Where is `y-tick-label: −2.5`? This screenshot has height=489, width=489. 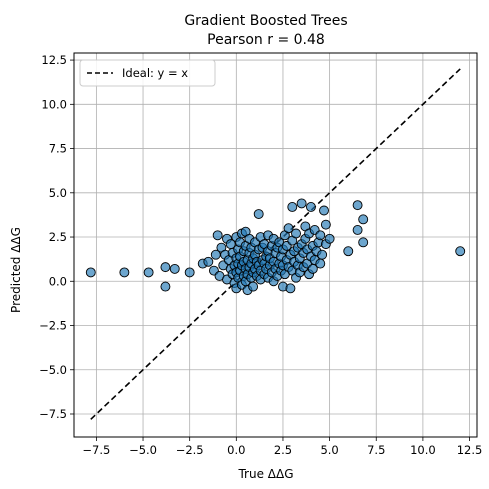
y-tick-label: −2.5 is located at coordinates (53, 326).